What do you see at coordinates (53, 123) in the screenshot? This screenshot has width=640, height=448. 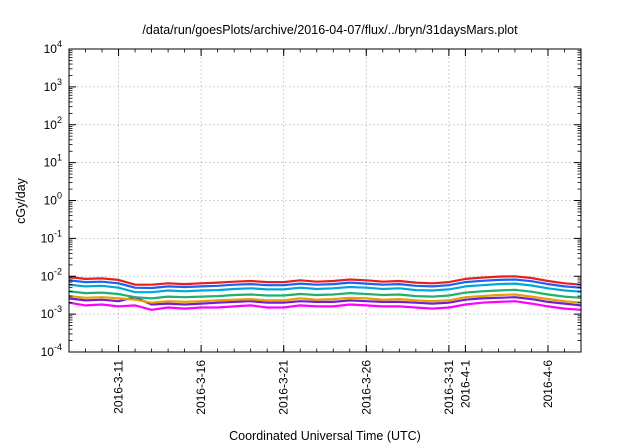 I see `y-tick-label: 10²` at bounding box center [53, 123].